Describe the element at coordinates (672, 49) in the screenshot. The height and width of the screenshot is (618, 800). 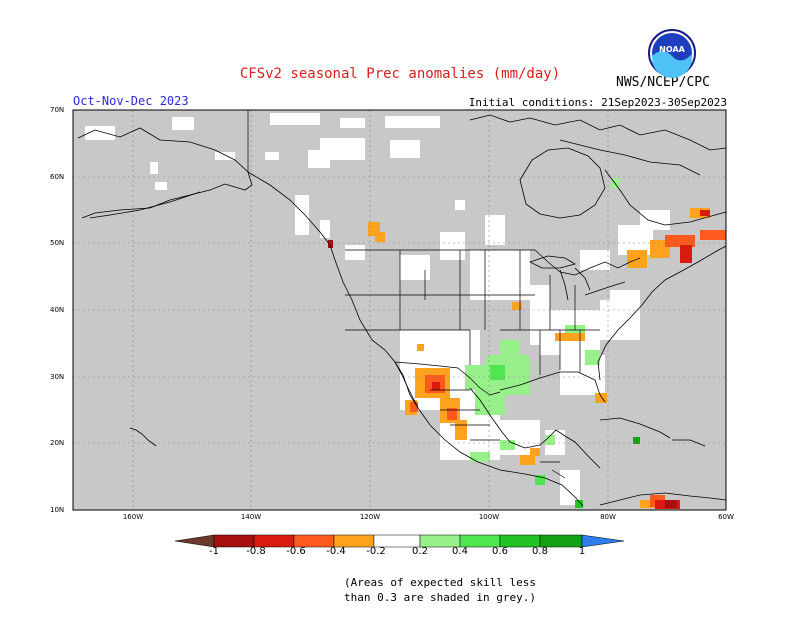
I see `logo-text: NOAA` at that location.